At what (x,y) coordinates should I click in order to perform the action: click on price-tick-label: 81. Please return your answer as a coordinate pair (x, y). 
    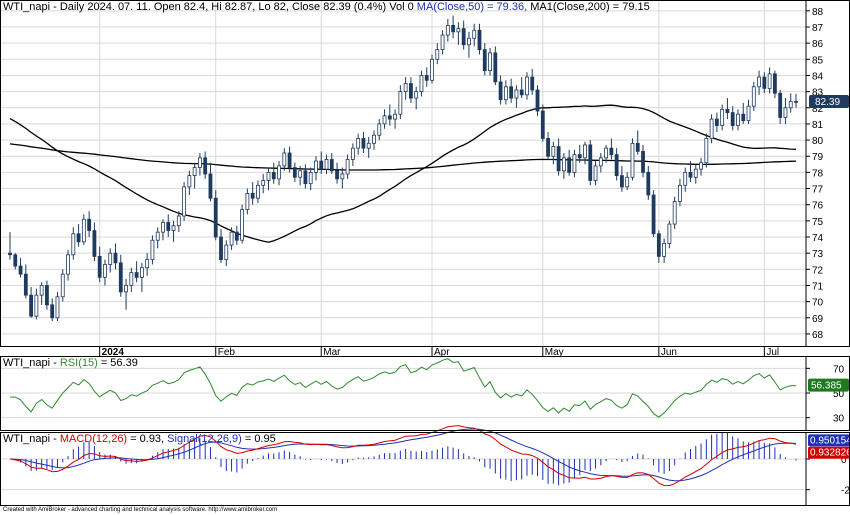
    Looking at the image, I should click on (818, 125).